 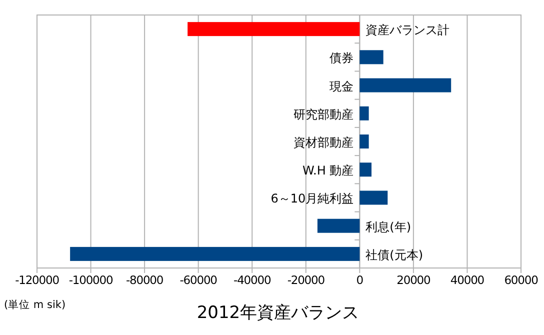 What do you see at coordinates (35, 305) in the screenshot?
I see `text: (単位 m sik)` at bounding box center [35, 305].